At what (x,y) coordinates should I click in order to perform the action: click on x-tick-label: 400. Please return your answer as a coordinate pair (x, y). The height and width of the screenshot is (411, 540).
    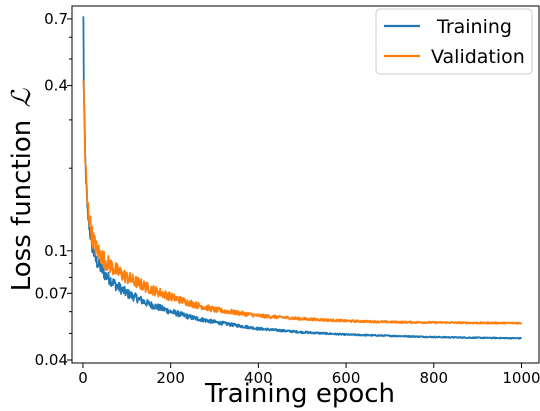
    Looking at the image, I should click on (258, 378).